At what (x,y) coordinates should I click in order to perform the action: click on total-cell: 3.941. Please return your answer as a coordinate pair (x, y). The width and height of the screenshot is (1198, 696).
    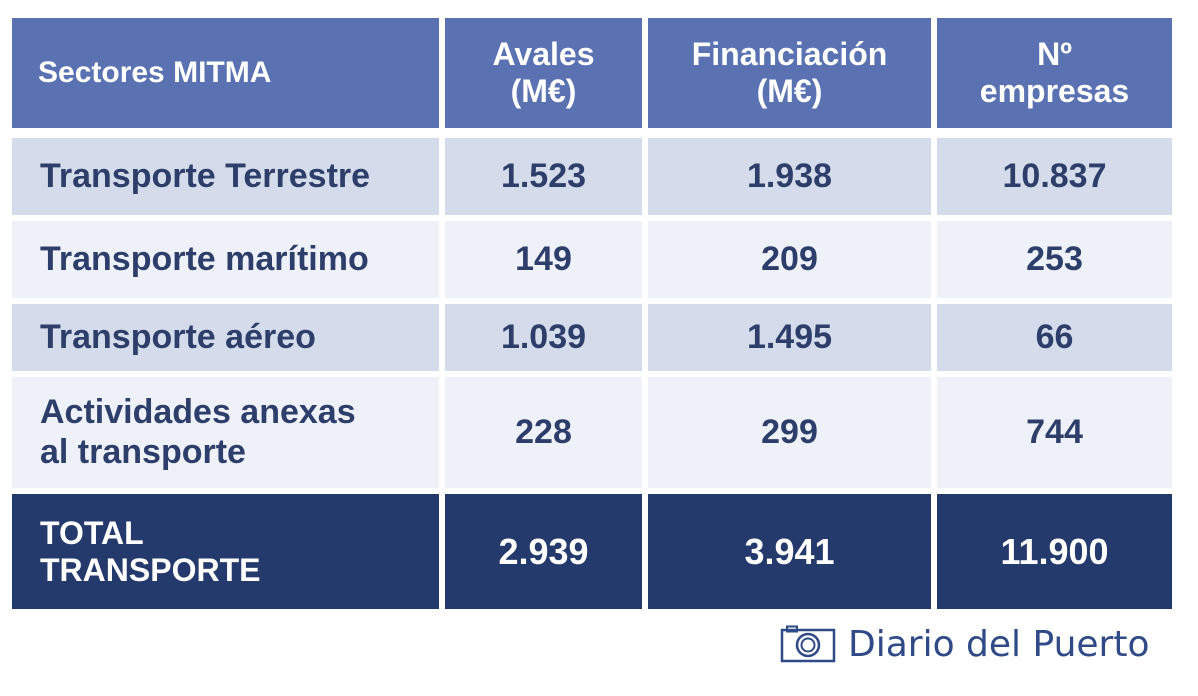
    Looking at the image, I should click on (789, 551).